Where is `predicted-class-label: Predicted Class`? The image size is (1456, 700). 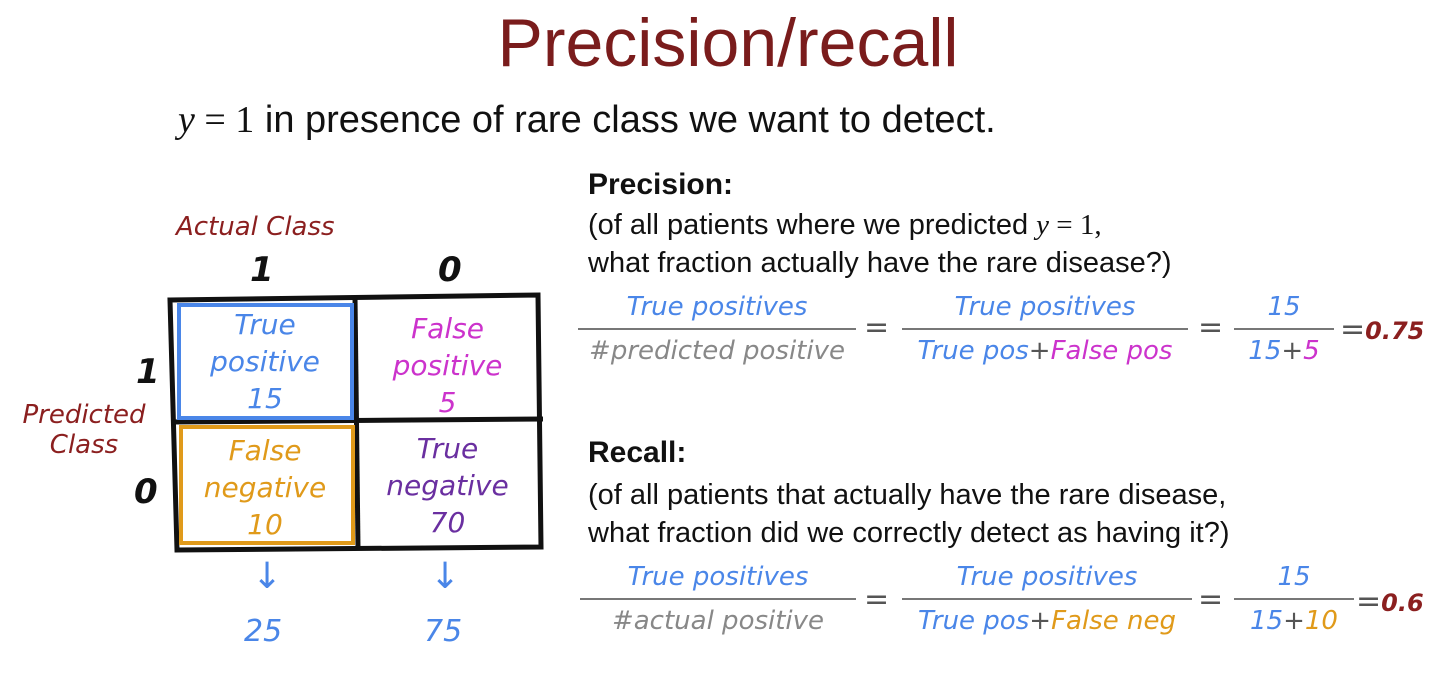
predicted-class-label: Predicted Class is located at coordinates (84, 430).